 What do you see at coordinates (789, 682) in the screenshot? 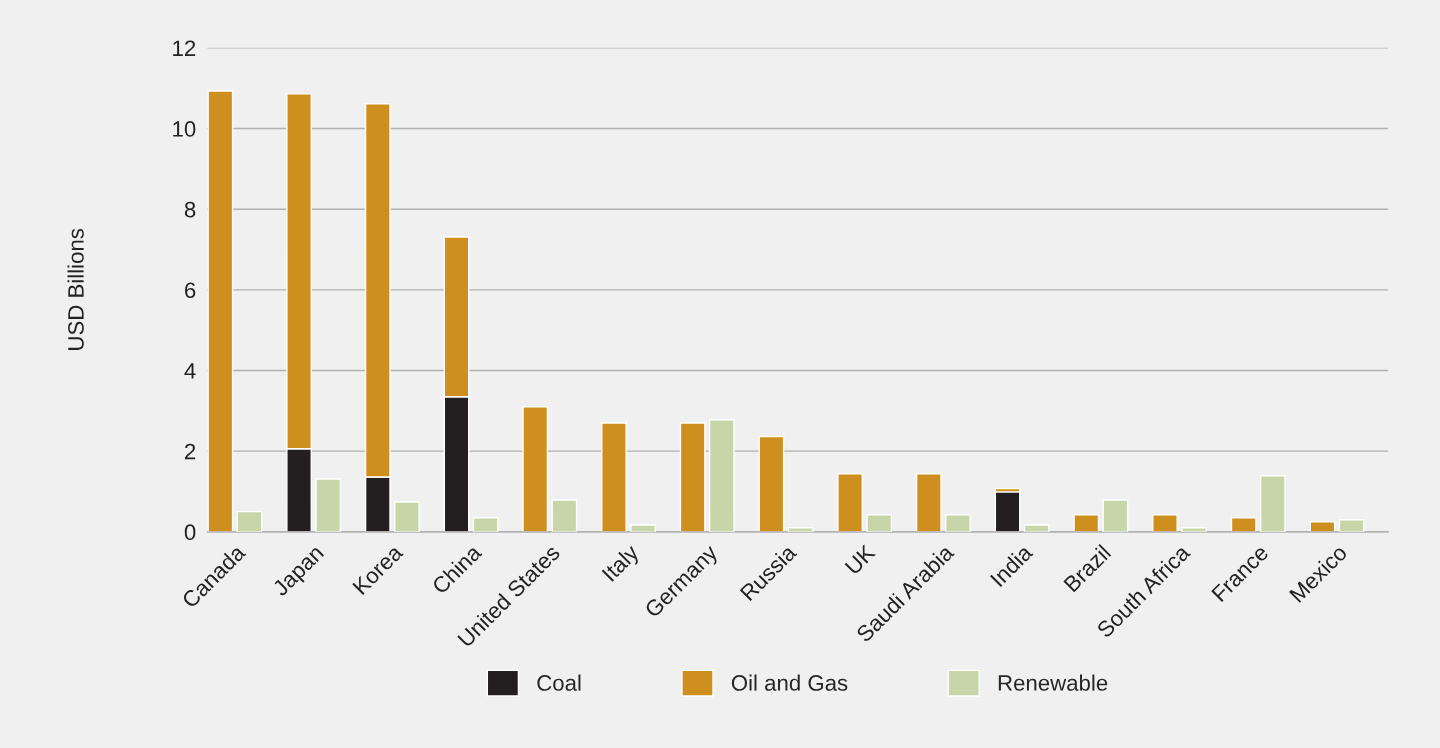
I see `legend-label: Oil and Gas` at bounding box center [789, 682].